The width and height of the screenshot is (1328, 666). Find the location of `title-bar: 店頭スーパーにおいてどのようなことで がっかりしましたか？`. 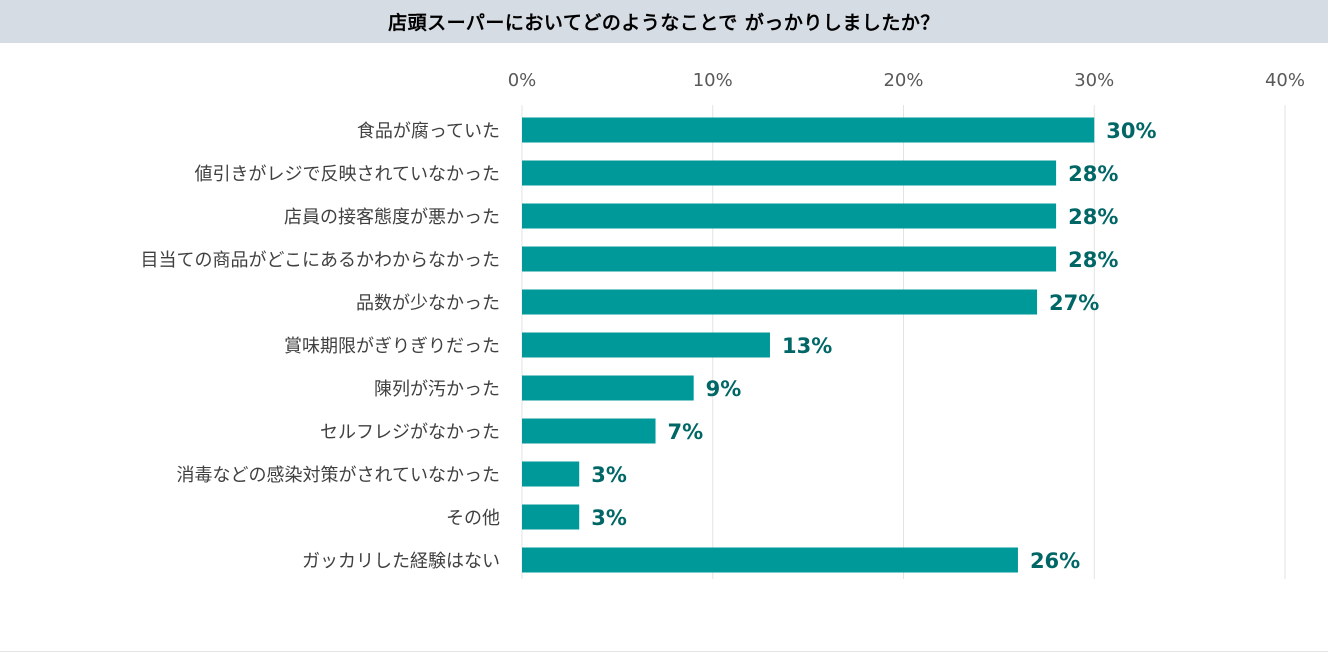

title-bar: 店頭スーパーにおいてどのようなことで がっかりしましたか？ is located at coordinates (664, 21).